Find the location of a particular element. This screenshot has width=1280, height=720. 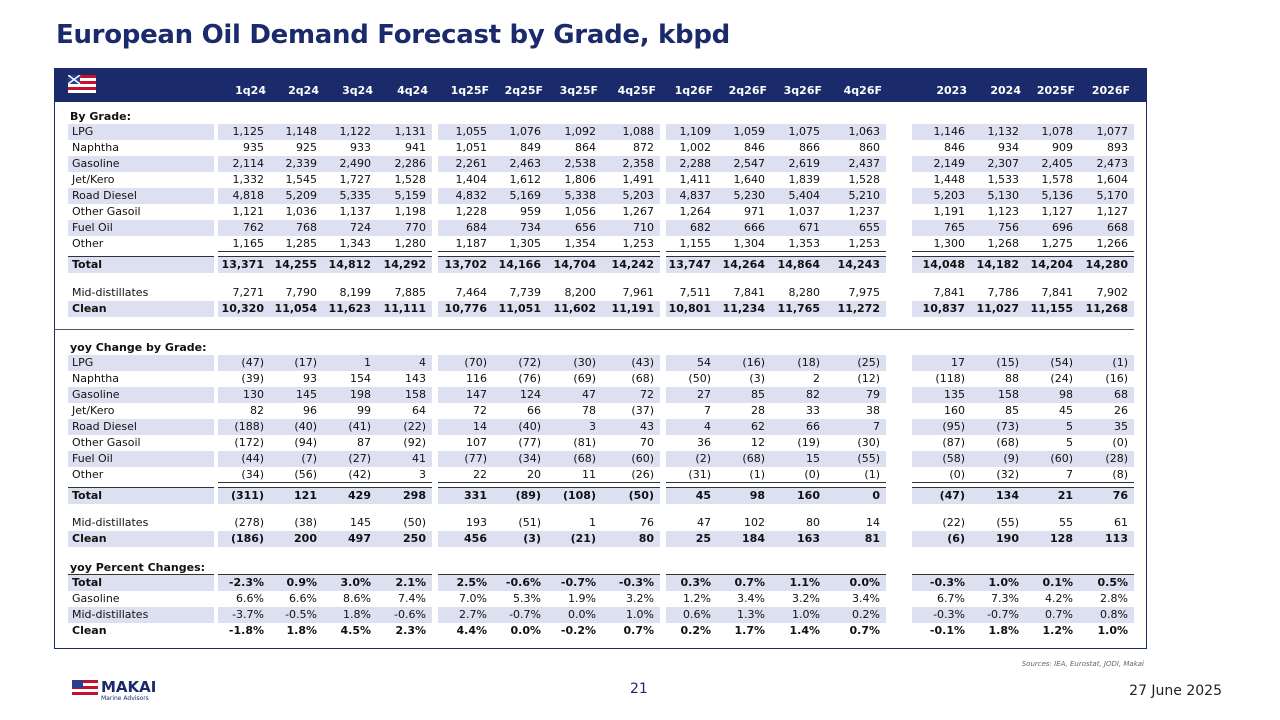

cell-value: (42) is located at coordinates (359, 474).